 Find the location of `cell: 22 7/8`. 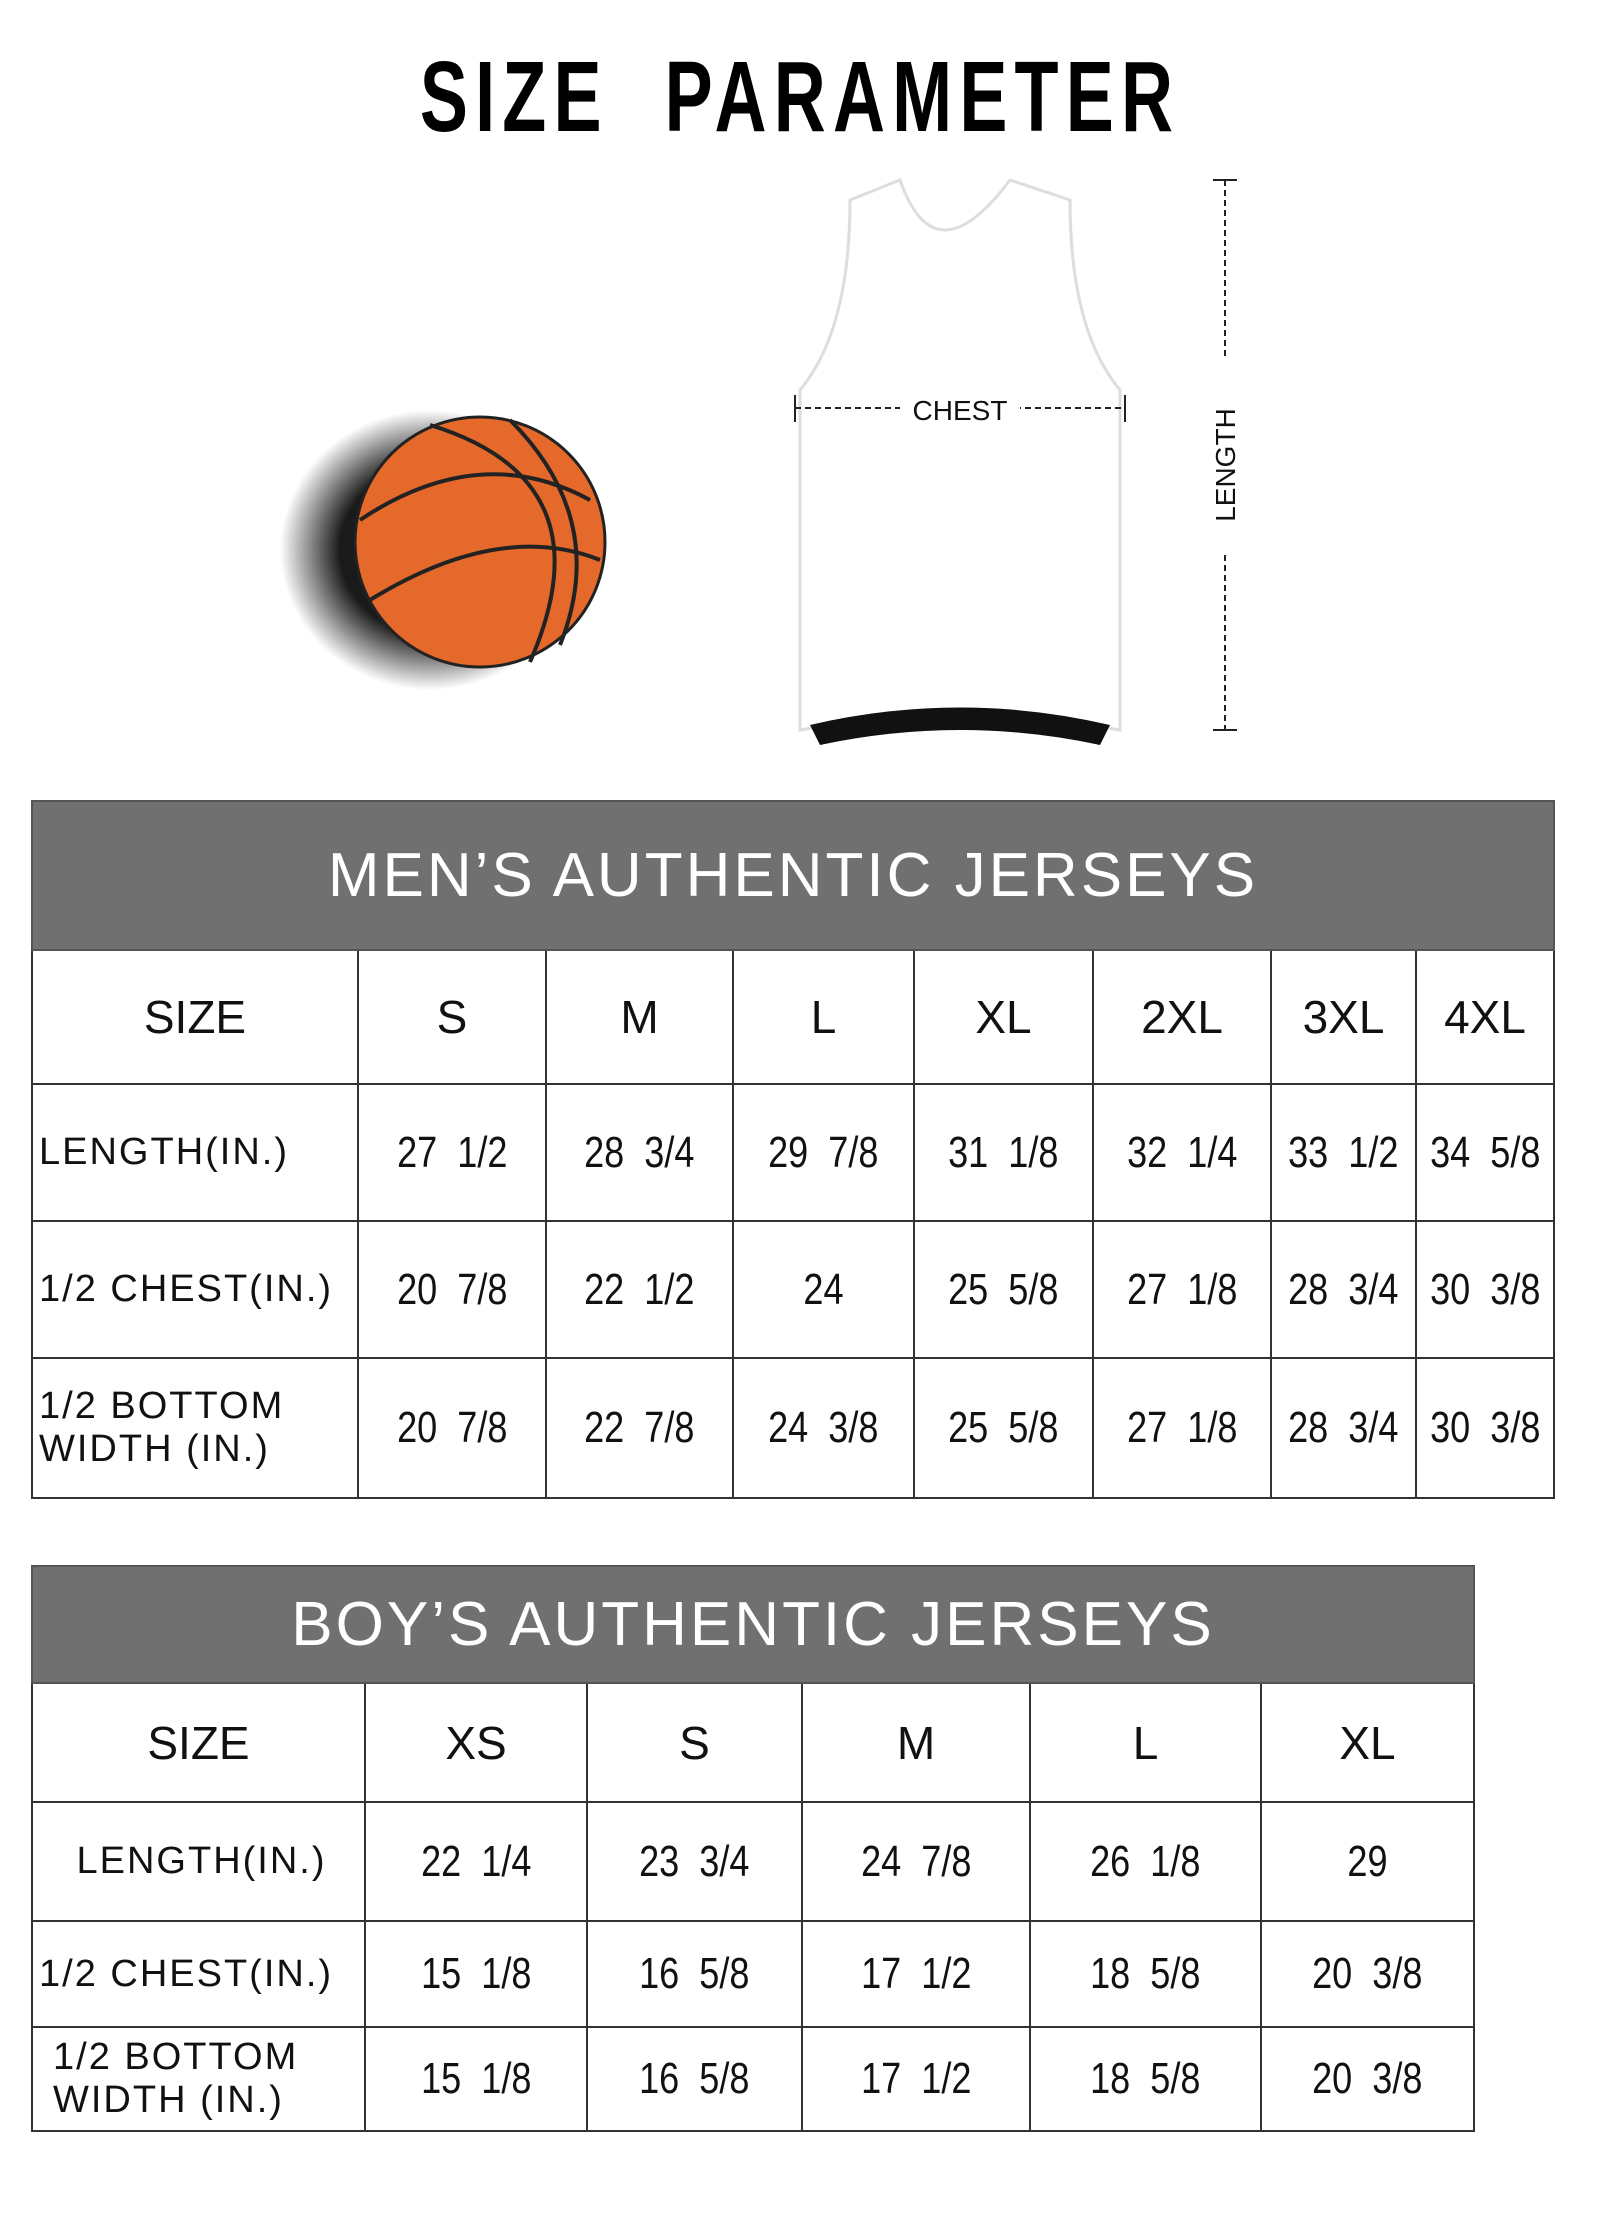

cell: 22 7/8 is located at coordinates (639, 1427).